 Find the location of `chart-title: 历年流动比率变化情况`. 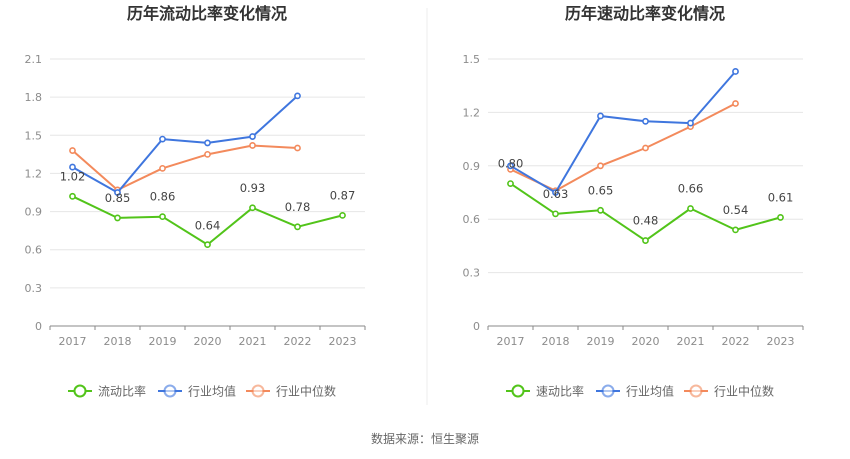

chart-title: 历年流动比率变化情况 is located at coordinates (207, 13).